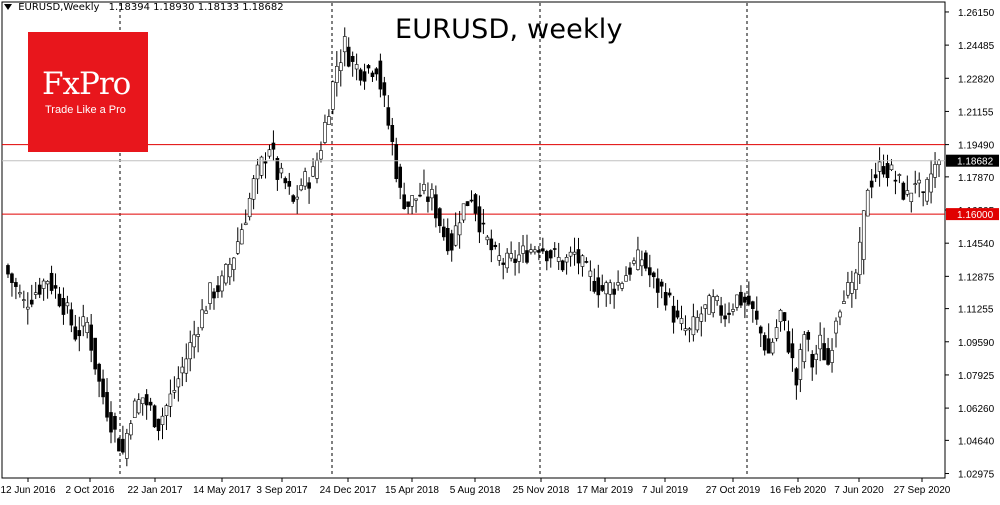 The width and height of the screenshot is (1000, 505). Describe the element at coordinates (509, 29) in the screenshot. I see `chart-title: EURUSD, weekly` at that location.